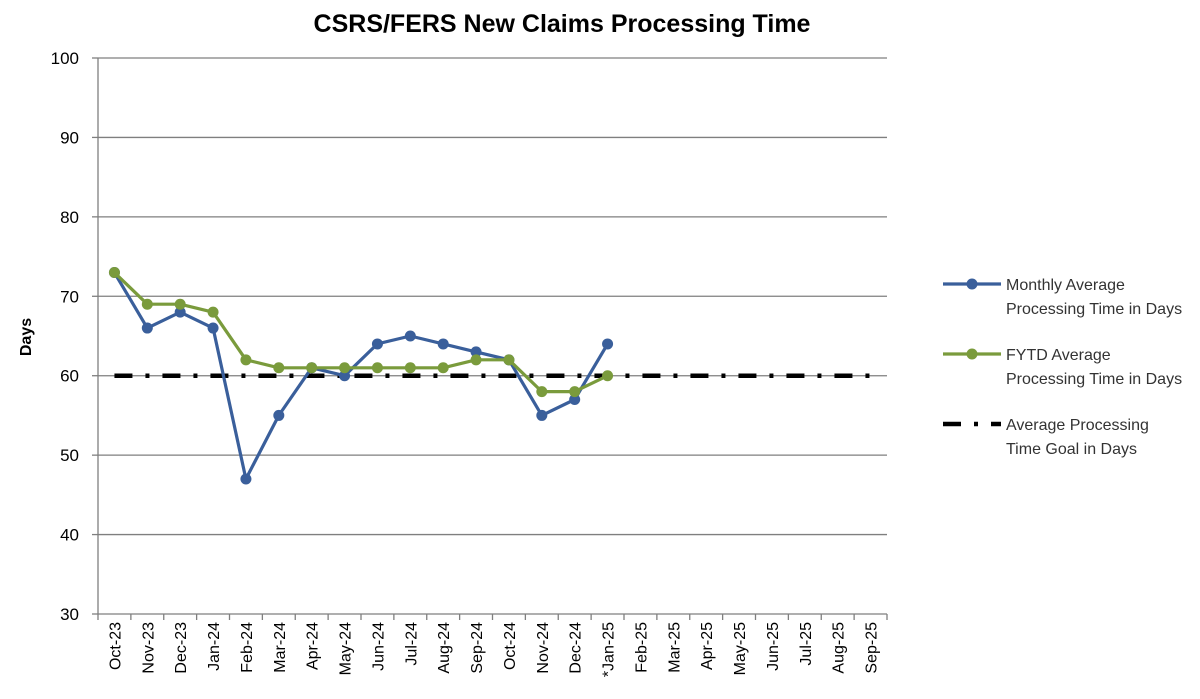 This screenshot has width=1200, height=699. I want to click on x-tick-label: Apr-25, so click(707, 646).